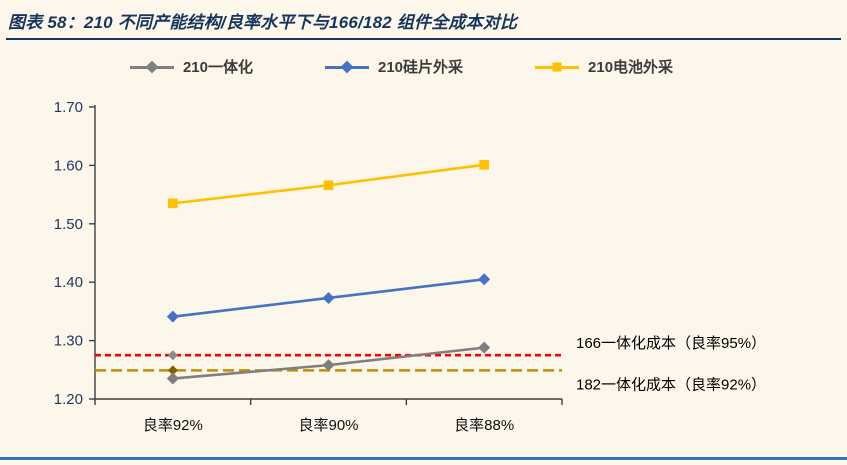  Describe the element at coordinates (68, 165) in the screenshot. I see `y-tick-label: 1.60` at that location.